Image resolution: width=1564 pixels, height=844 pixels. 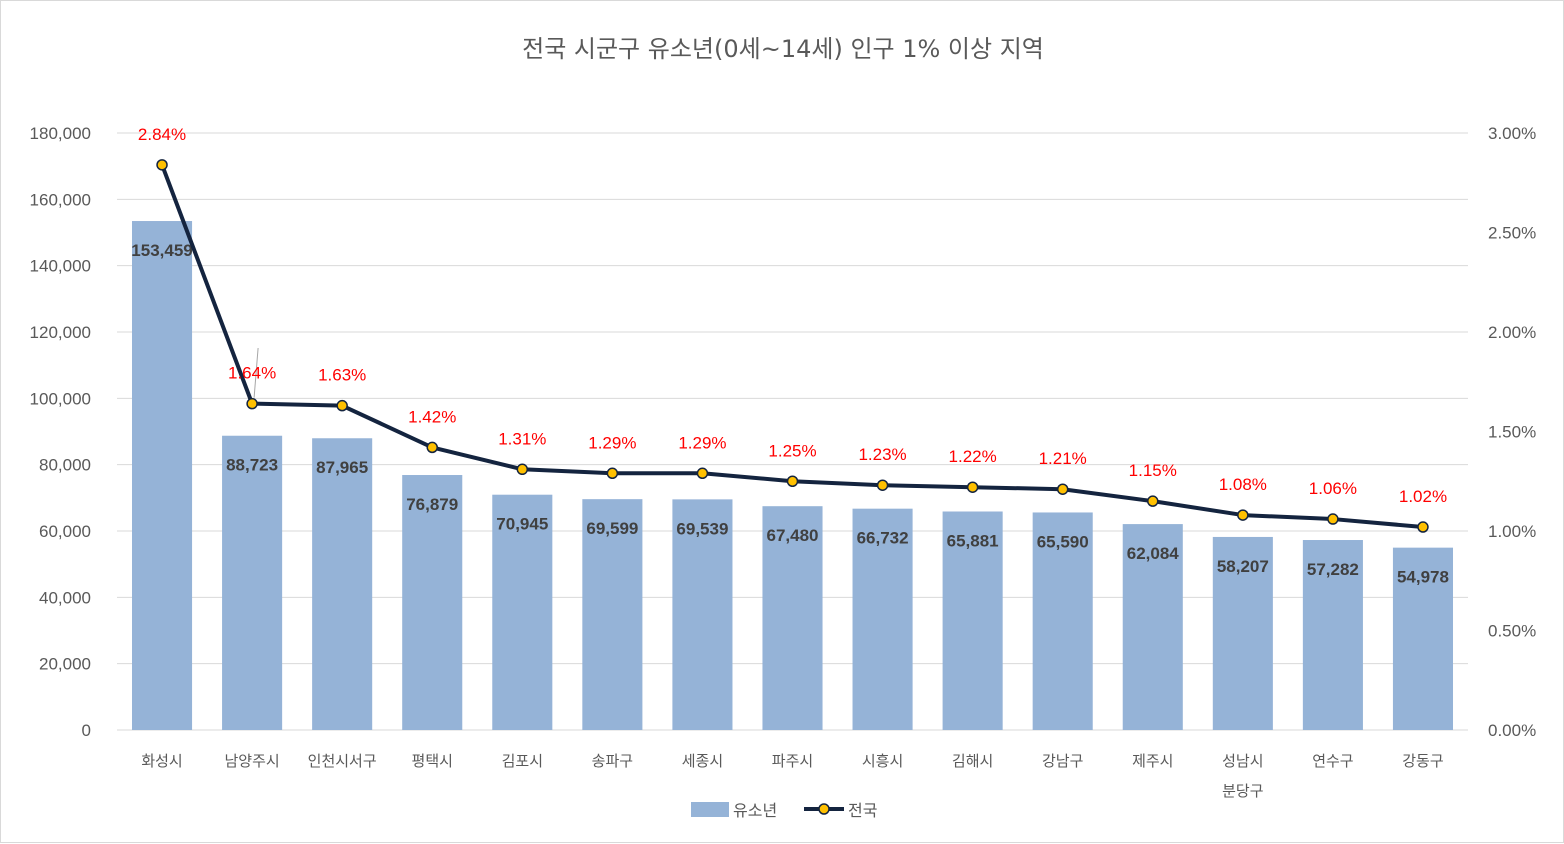 What do you see at coordinates (60, 133) in the screenshot?
I see `y-tick-label: 180,000` at bounding box center [60, 133].